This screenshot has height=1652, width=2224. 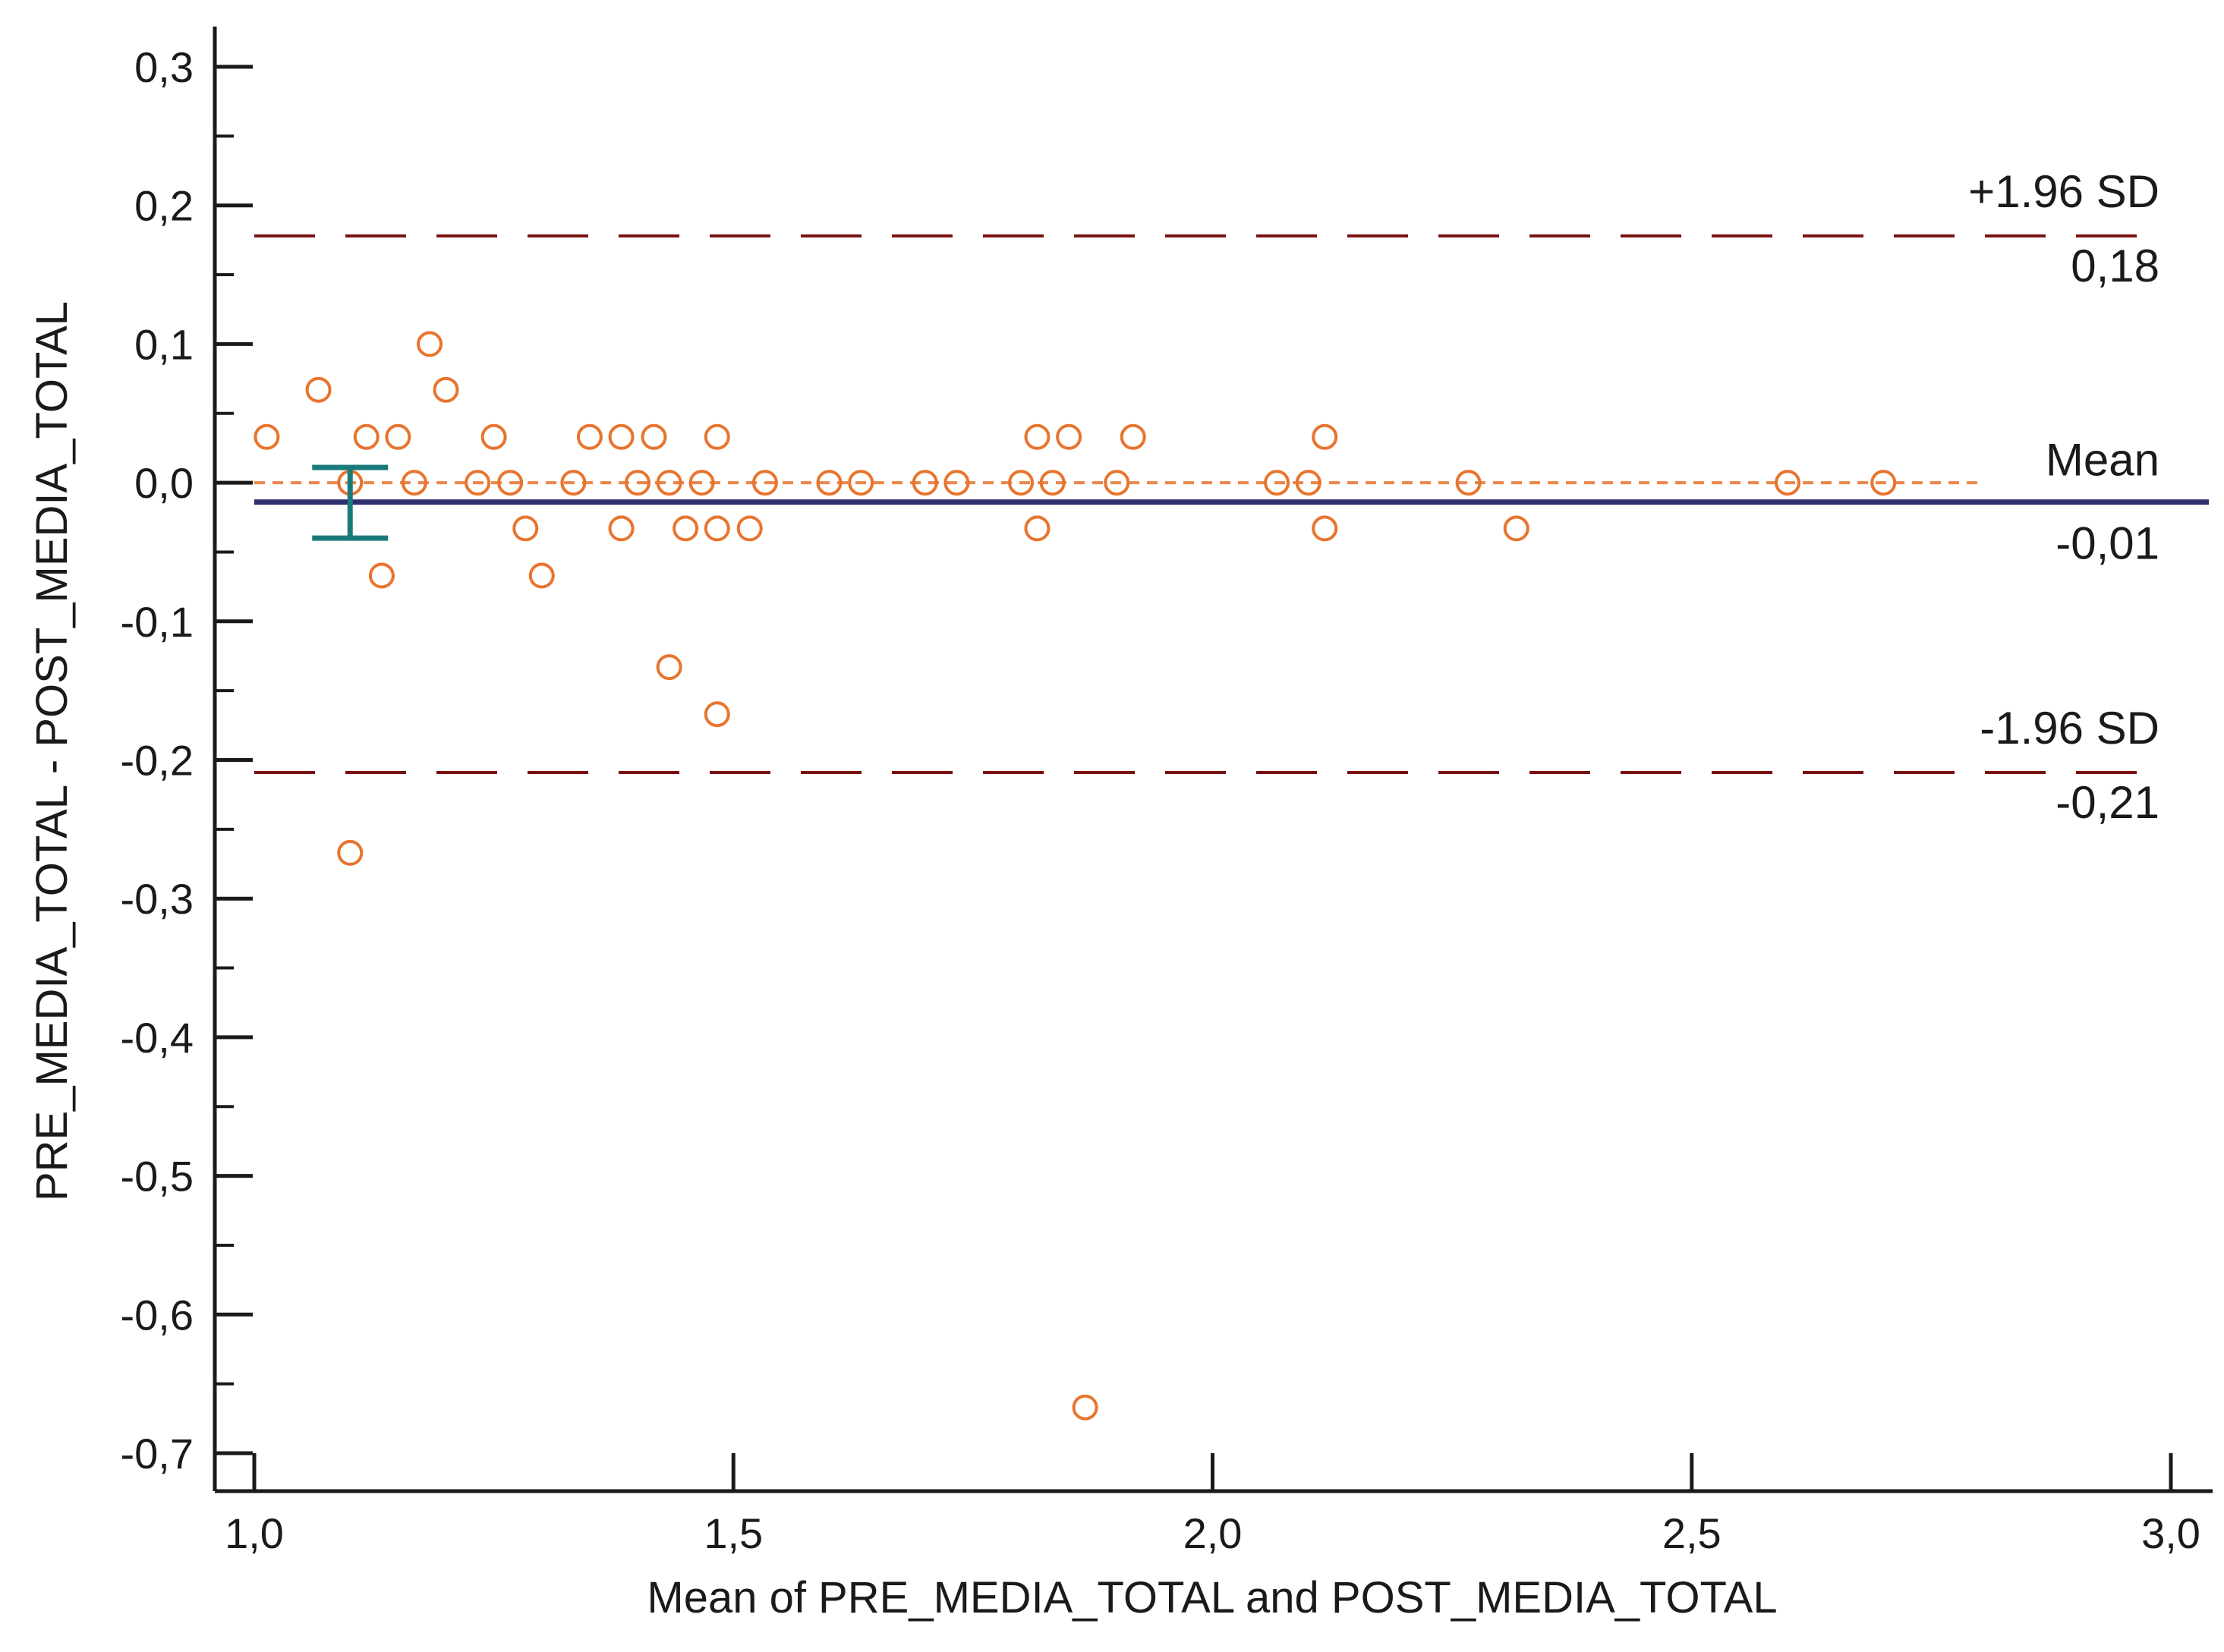 What do you see at coordinates (1213, 1533) in the screenshot?
I see `x-tick-label: 2,0` at bounding box center [1213, 1533].